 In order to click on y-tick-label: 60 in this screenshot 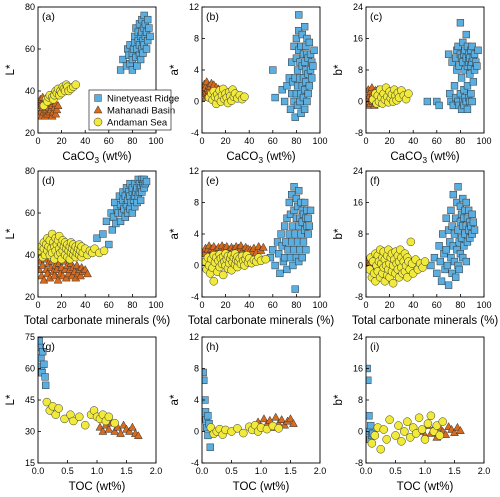, I will do `click(30, 213)`.